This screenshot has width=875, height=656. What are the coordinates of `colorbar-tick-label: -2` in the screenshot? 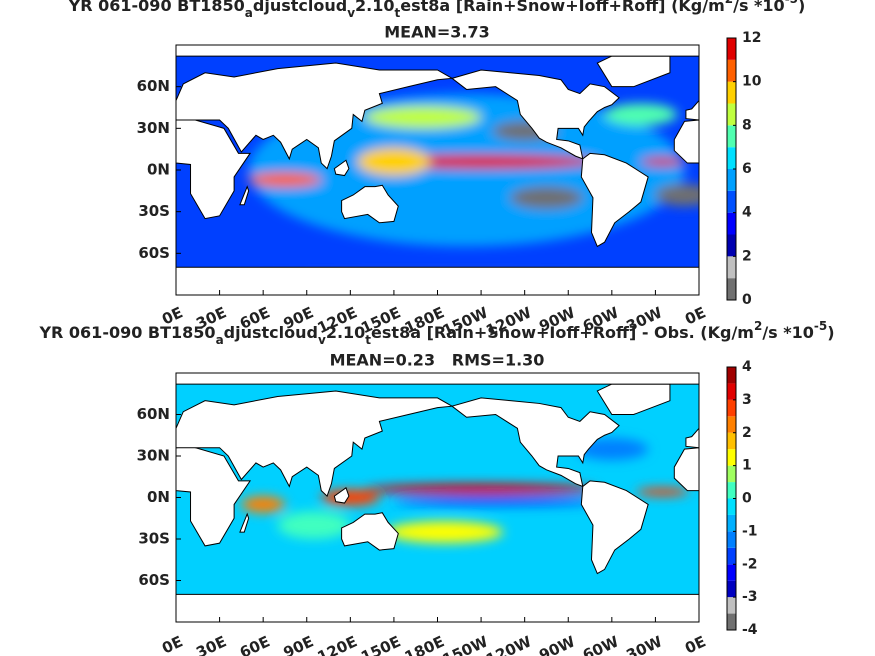 It's located at (750, 564).